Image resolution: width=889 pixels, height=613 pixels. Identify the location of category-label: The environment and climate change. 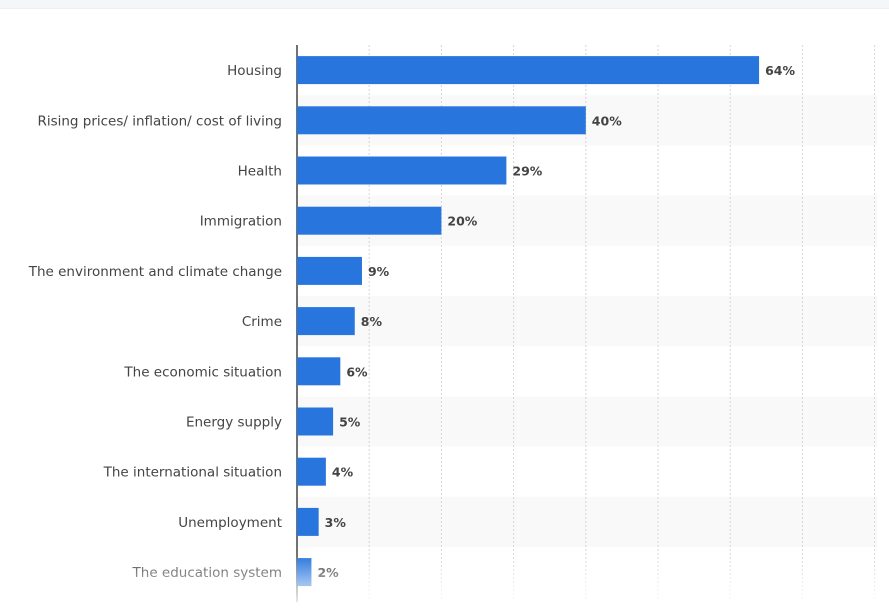
(155, 272).